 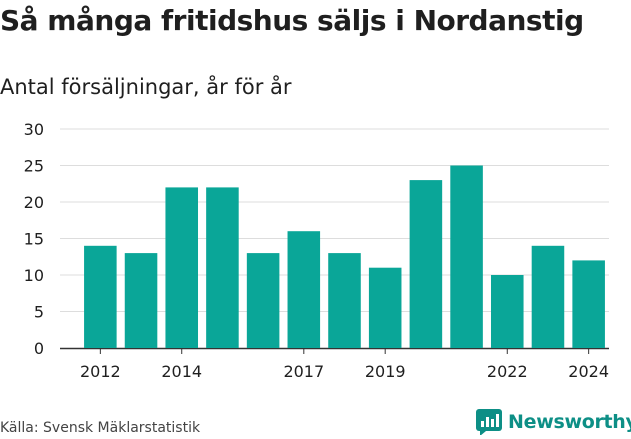 What do you see at coordinates (100, 371) in the screenshot?
I see `x-tick-label: 2012` at bounding box center [100, 371].